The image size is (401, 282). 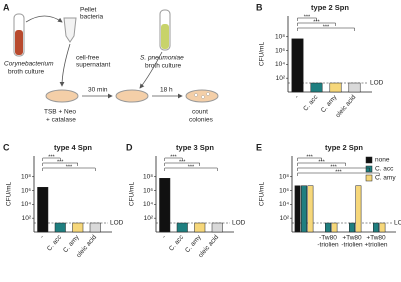 I want to click on label: bacteria, so click(x=92, y=17).